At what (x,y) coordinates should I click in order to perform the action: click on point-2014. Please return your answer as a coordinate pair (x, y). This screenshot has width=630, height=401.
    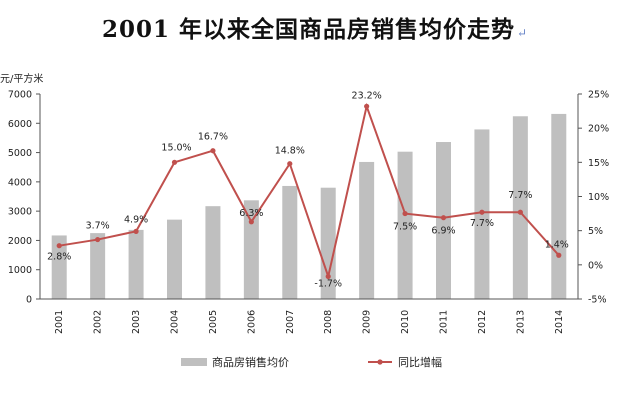
    Looking at the image, I should click on (559, 255).